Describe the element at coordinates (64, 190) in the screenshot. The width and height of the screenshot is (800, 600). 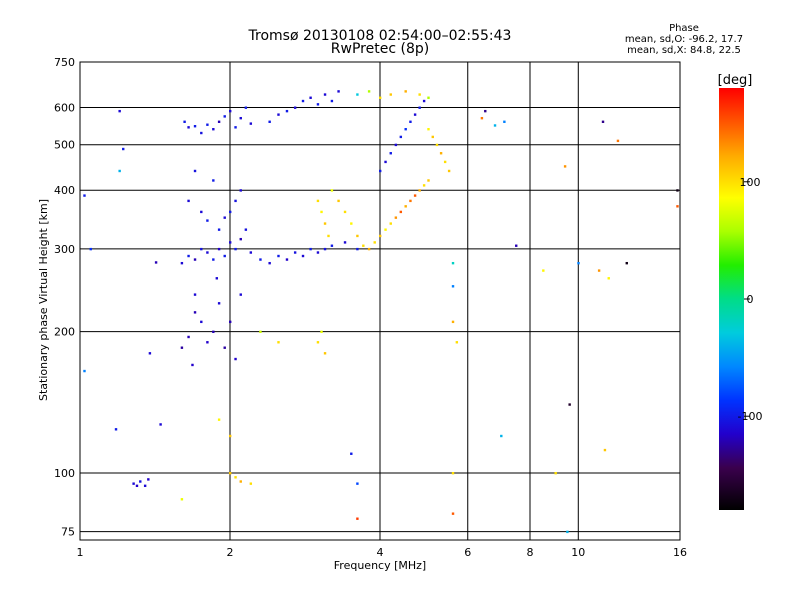
I see `y-tick-label: 400` at that location.